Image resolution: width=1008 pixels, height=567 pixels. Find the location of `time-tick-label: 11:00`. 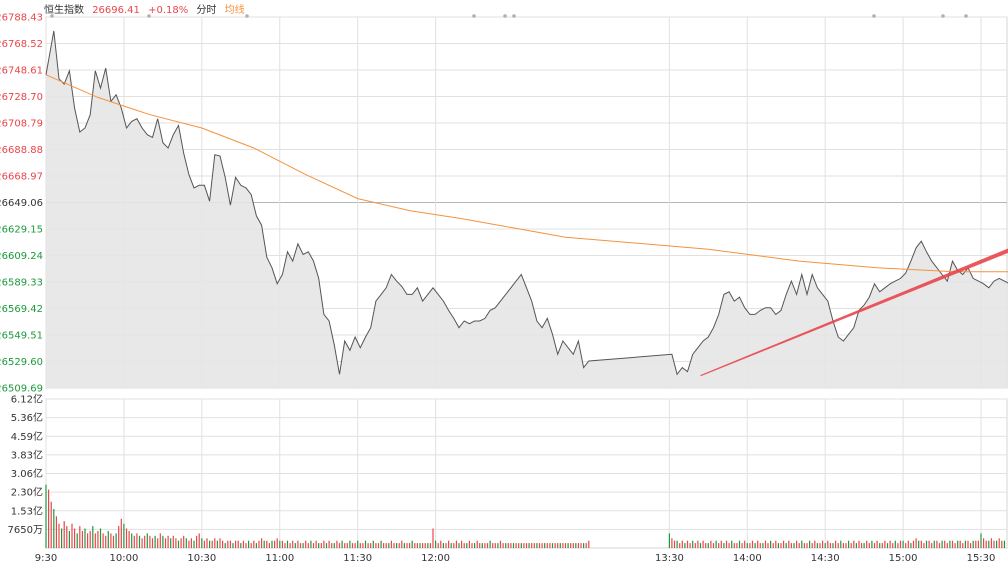

time-tick-label: 11:00 is located at coordinates (279, 558).